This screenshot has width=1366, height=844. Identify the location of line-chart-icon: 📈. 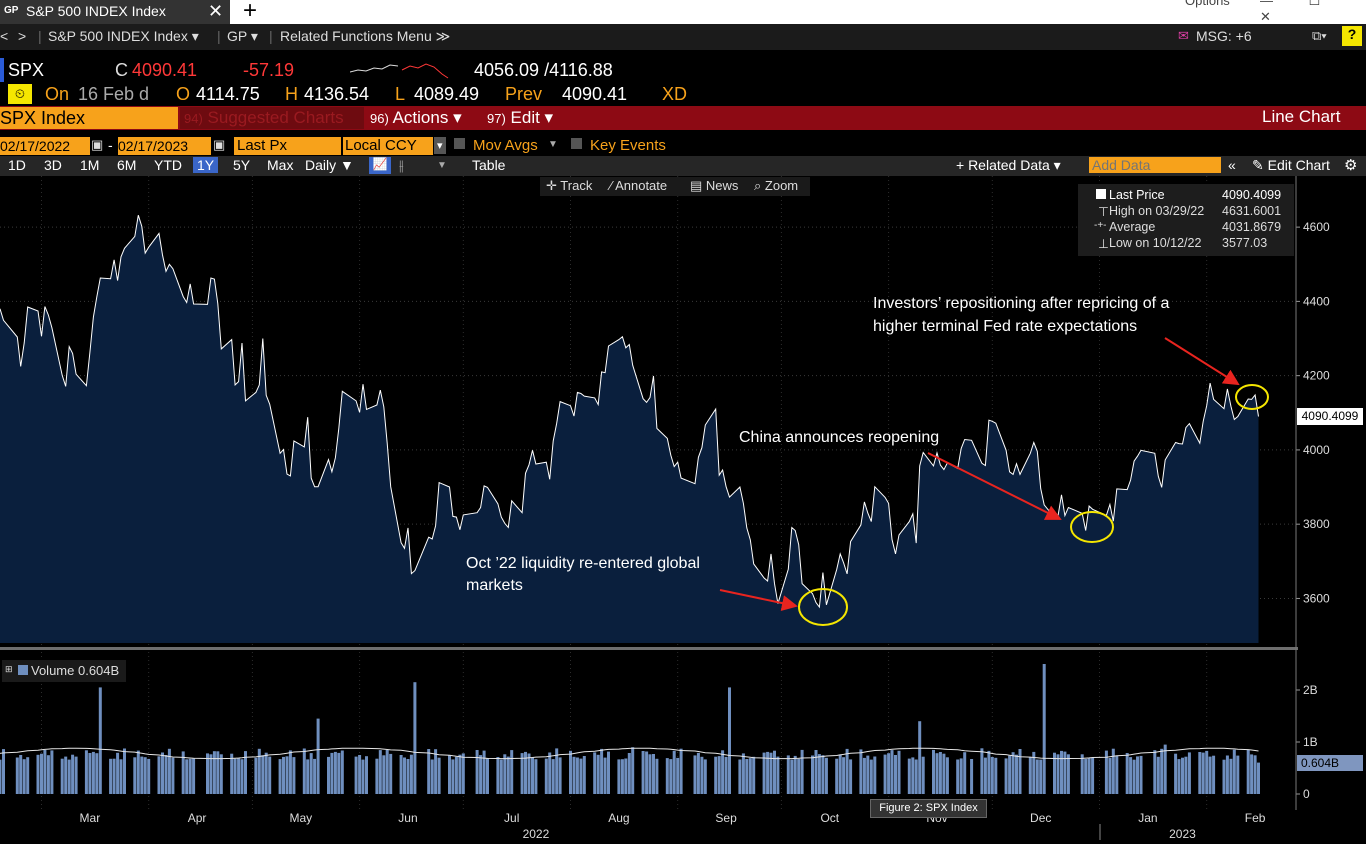
(380, 165).